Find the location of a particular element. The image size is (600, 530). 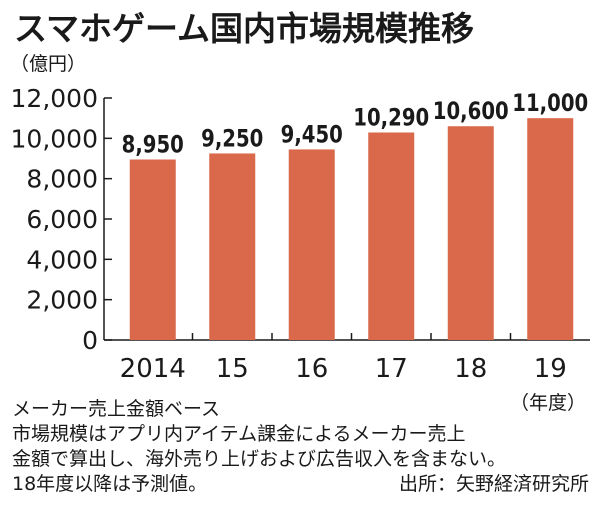

x-tick-label: 18 is located at coordinates (470, 369).